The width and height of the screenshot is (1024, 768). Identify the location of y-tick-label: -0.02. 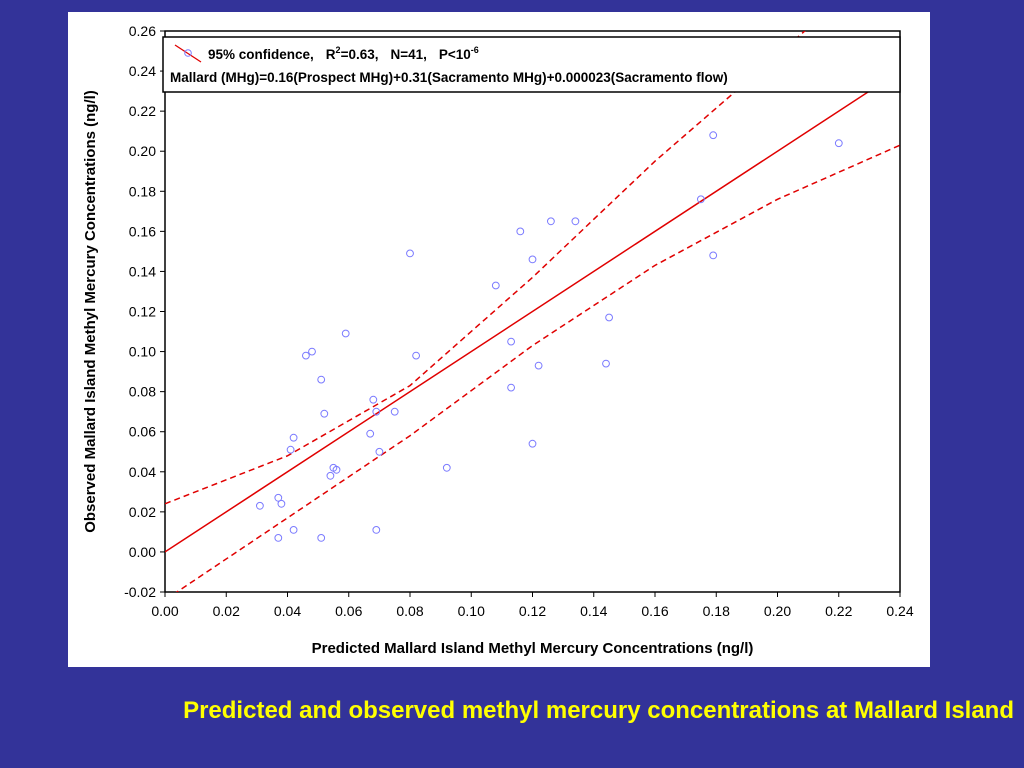
(140, 592).